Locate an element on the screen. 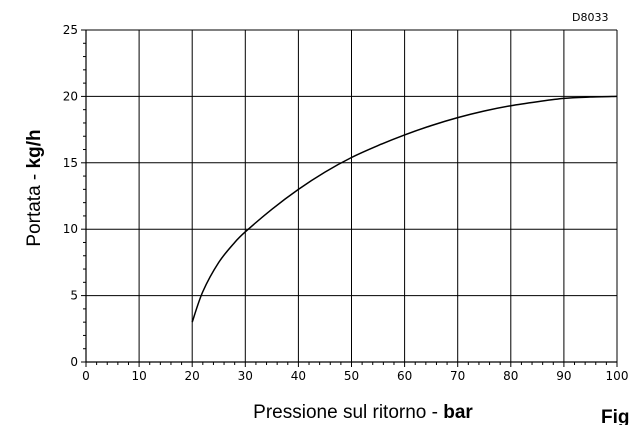 The height and width of the screenshot is (425, 632). y-axis-title-text: Portata - is located at coordinates (34, 207).